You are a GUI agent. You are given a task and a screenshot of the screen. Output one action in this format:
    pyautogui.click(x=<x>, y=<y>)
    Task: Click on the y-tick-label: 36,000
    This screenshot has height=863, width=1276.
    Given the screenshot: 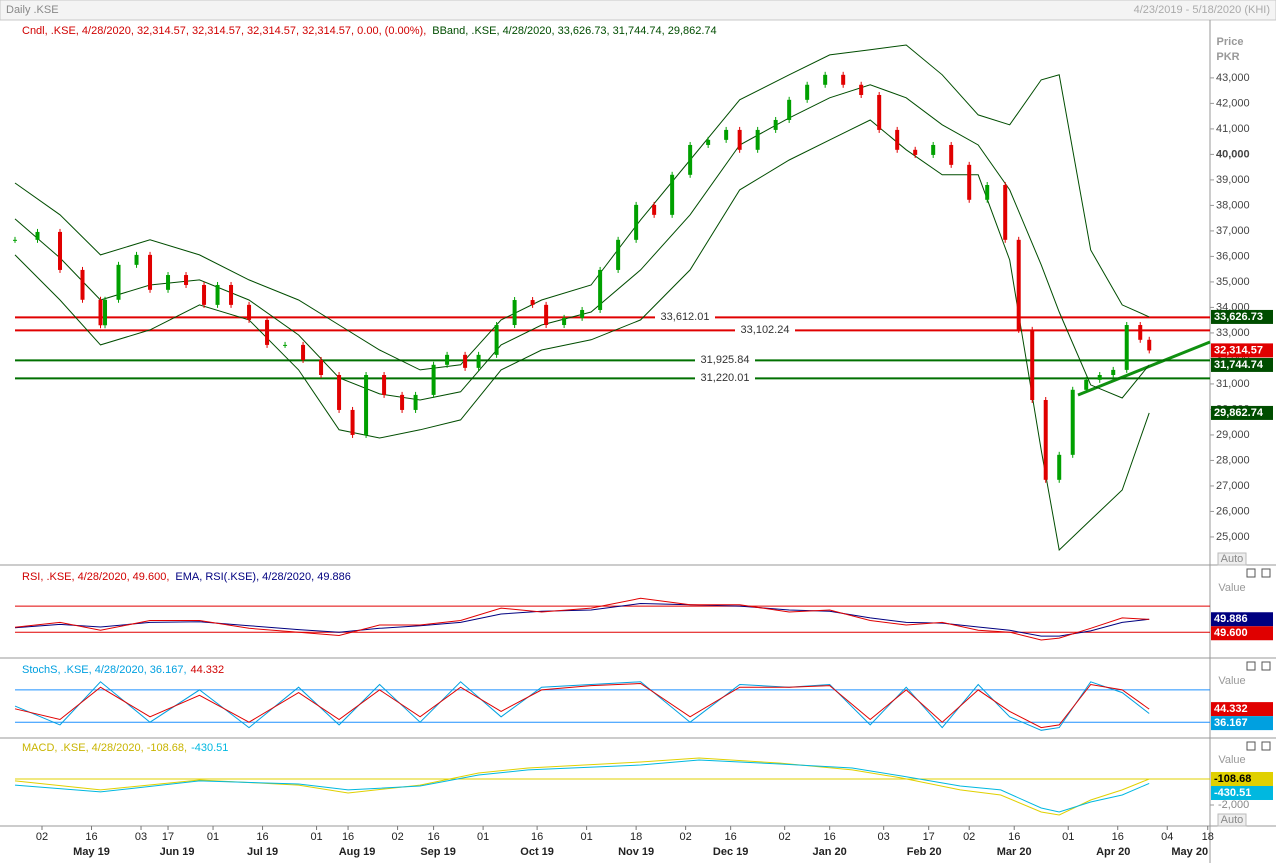 What is the action you would take?
    pyautogui.click(x=1233, y=256)
    